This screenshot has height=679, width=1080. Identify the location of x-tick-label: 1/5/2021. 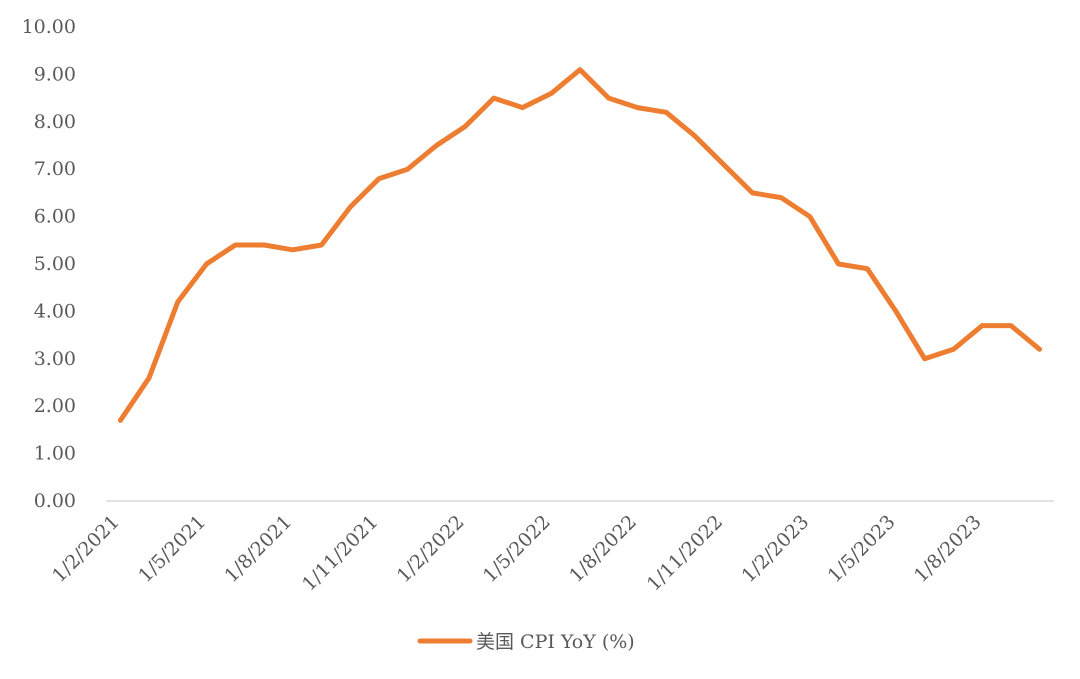
(172, 549).